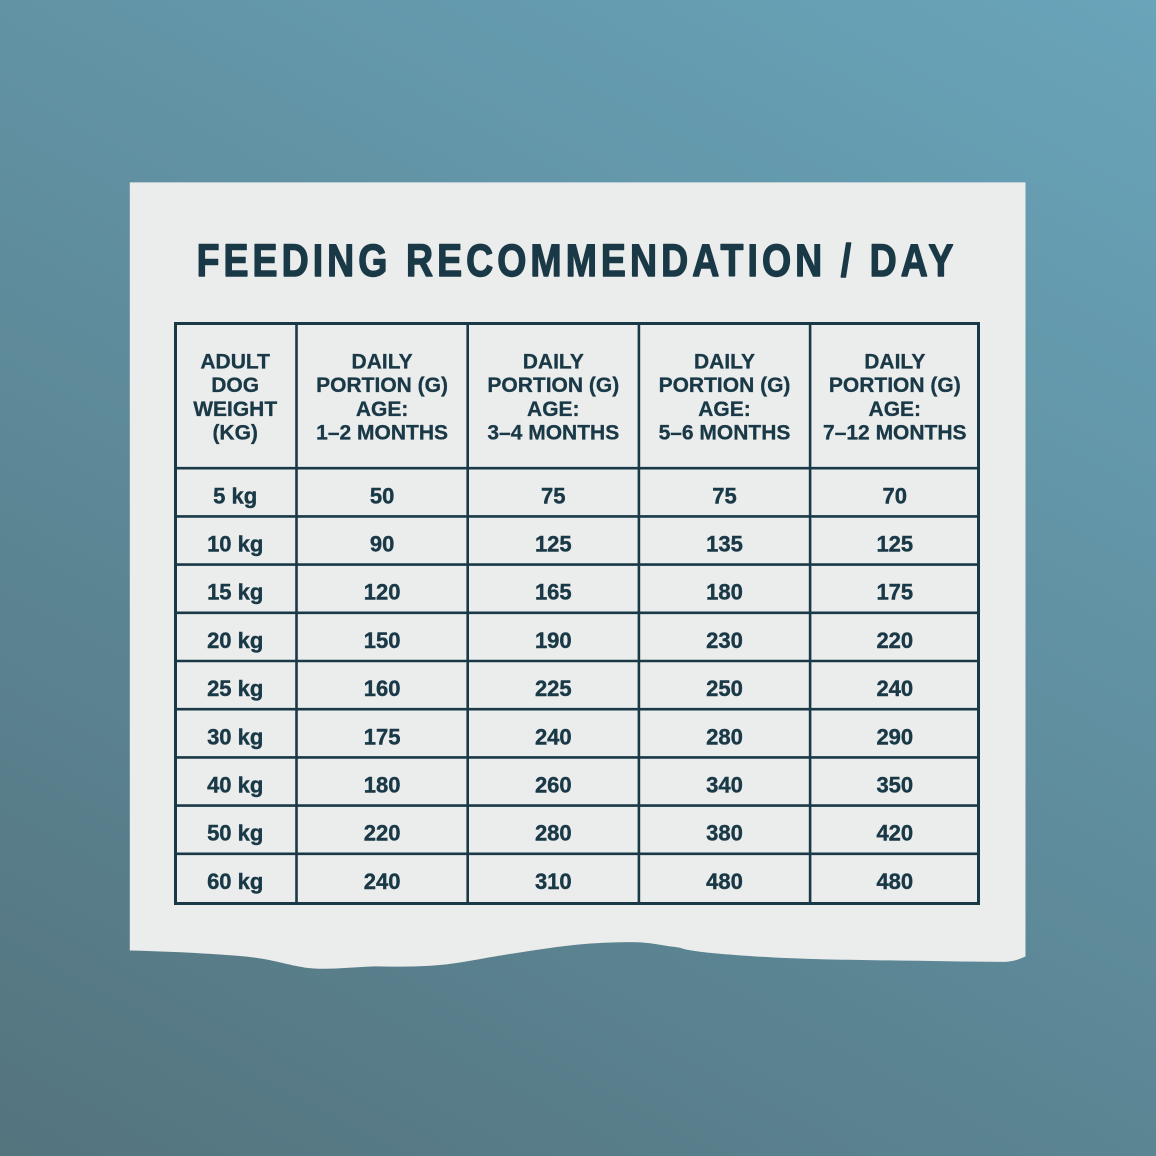  I want to click on svg-text: 260, so click(553, 785).